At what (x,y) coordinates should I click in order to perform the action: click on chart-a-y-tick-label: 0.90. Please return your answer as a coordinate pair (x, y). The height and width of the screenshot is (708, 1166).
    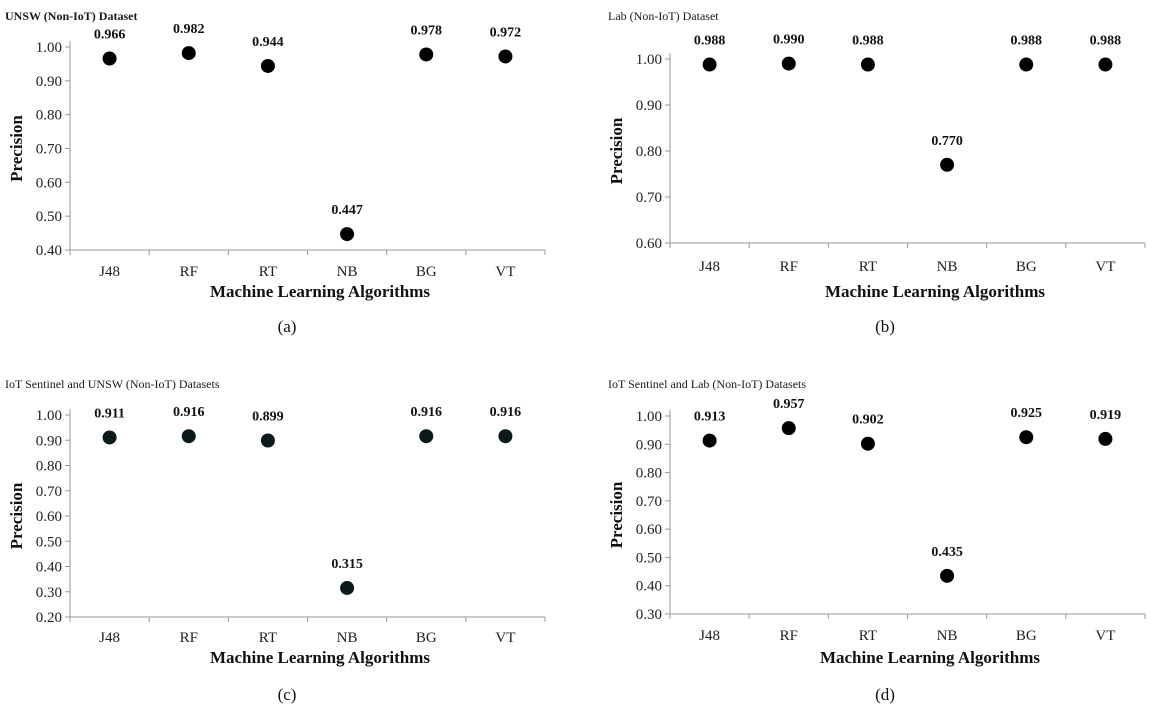
    Looking at the image, I should click on (49, 82).